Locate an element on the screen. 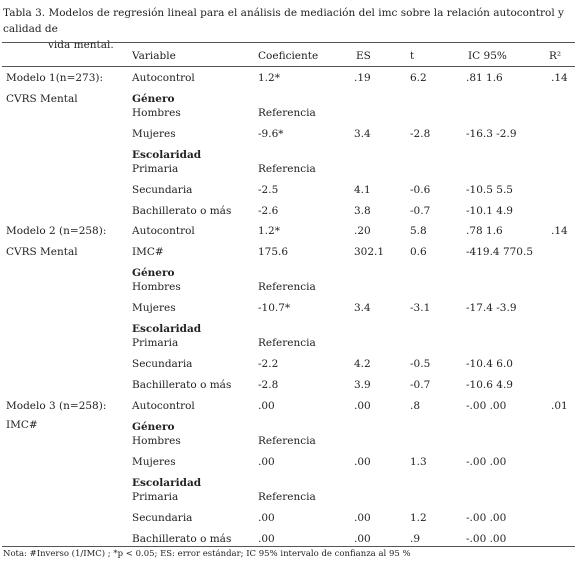 The height and width of the screenshot is (563, 580). row-es: 3.8 is located at coordinates (362, 211).